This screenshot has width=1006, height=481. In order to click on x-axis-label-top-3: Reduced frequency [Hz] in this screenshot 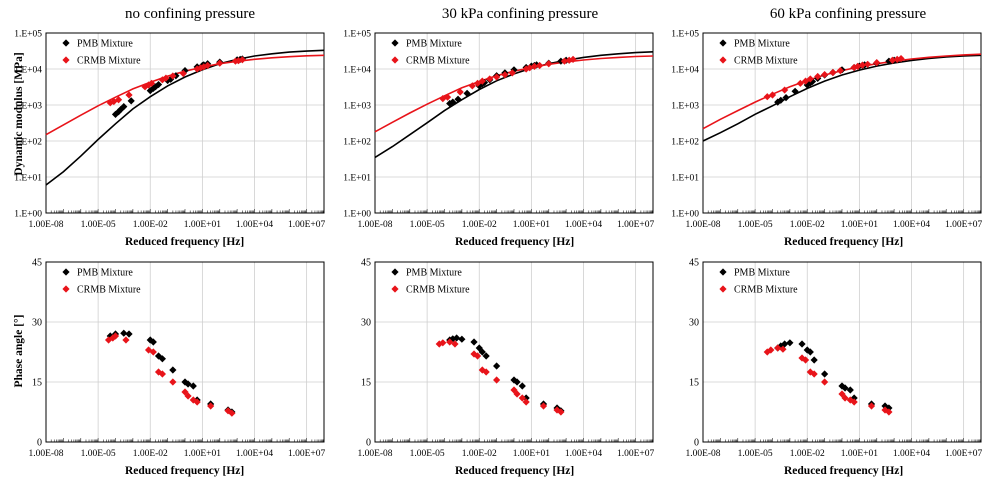, I will do `click(844, 242)`.